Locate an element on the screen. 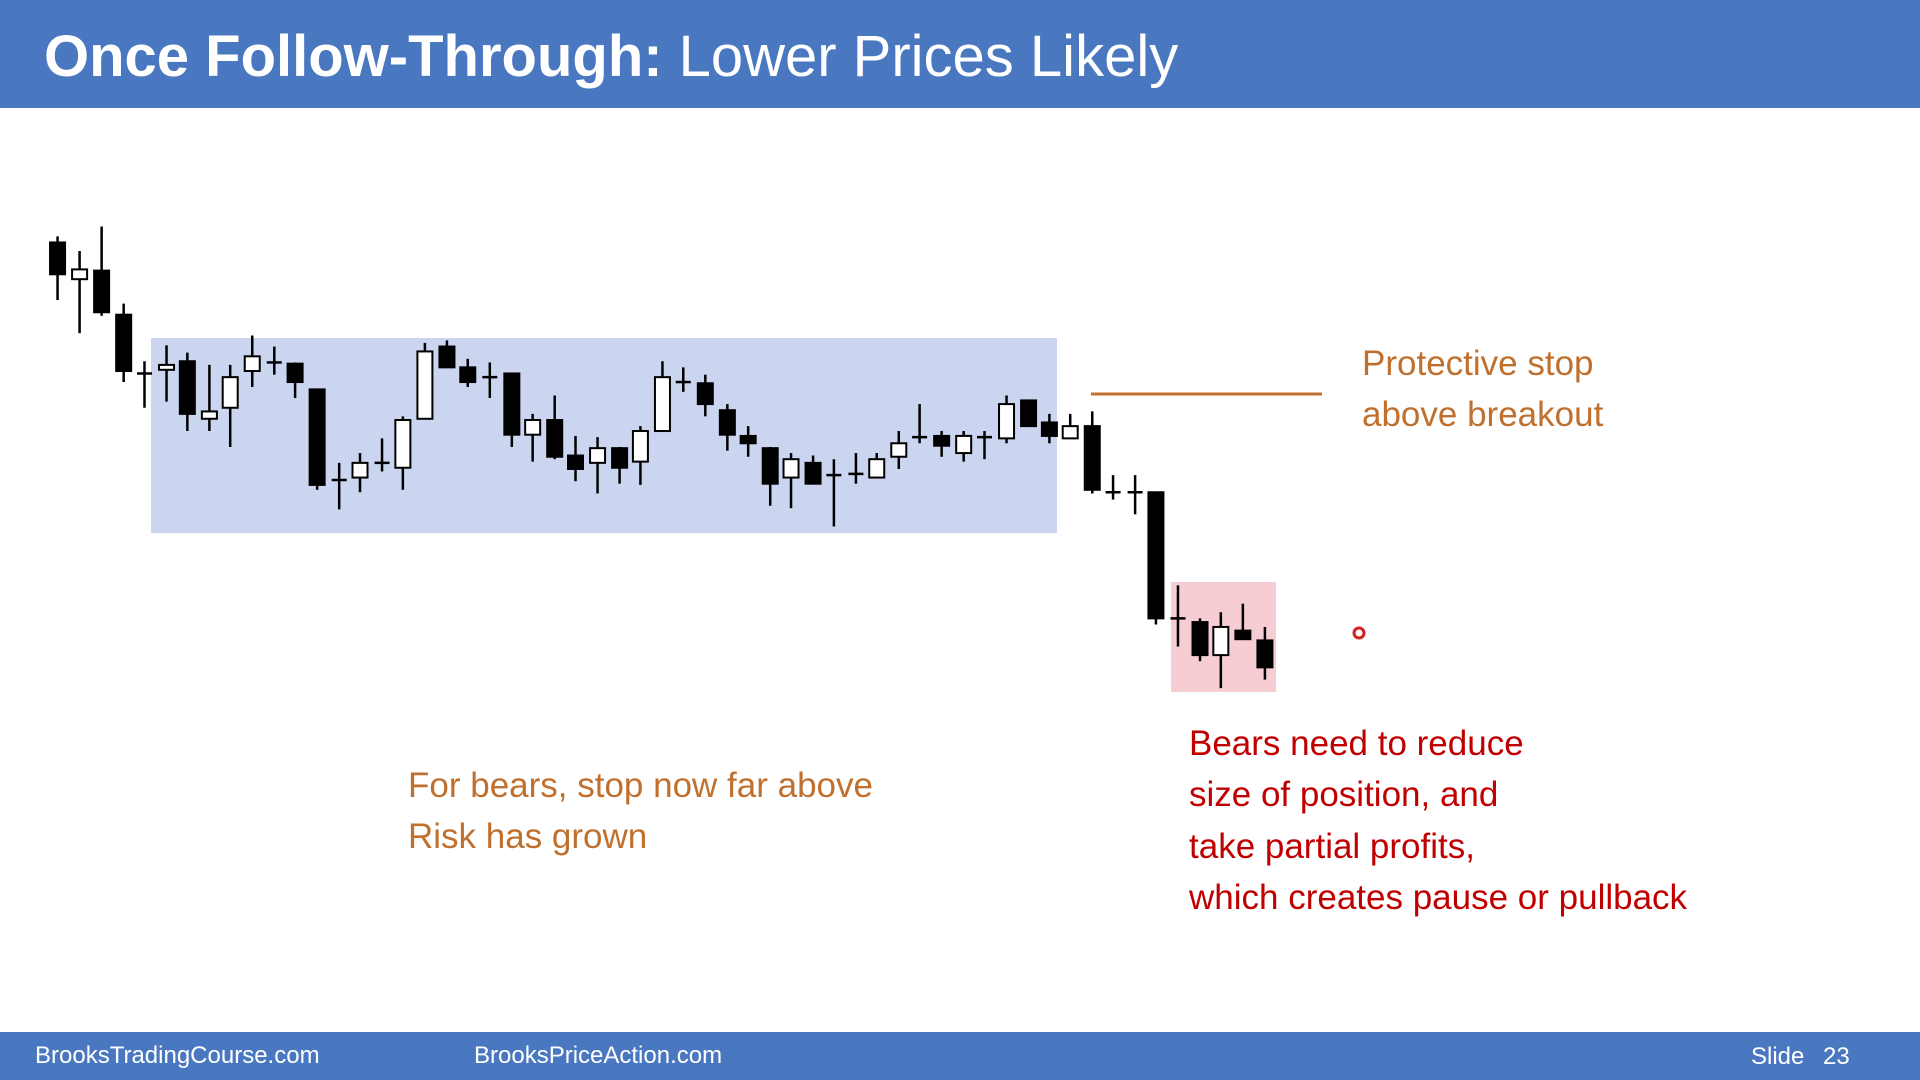 The height and width of the screenshot is (1080, 1920). bears-note-3: take partial profits, is located at coordinates (1332, 846).